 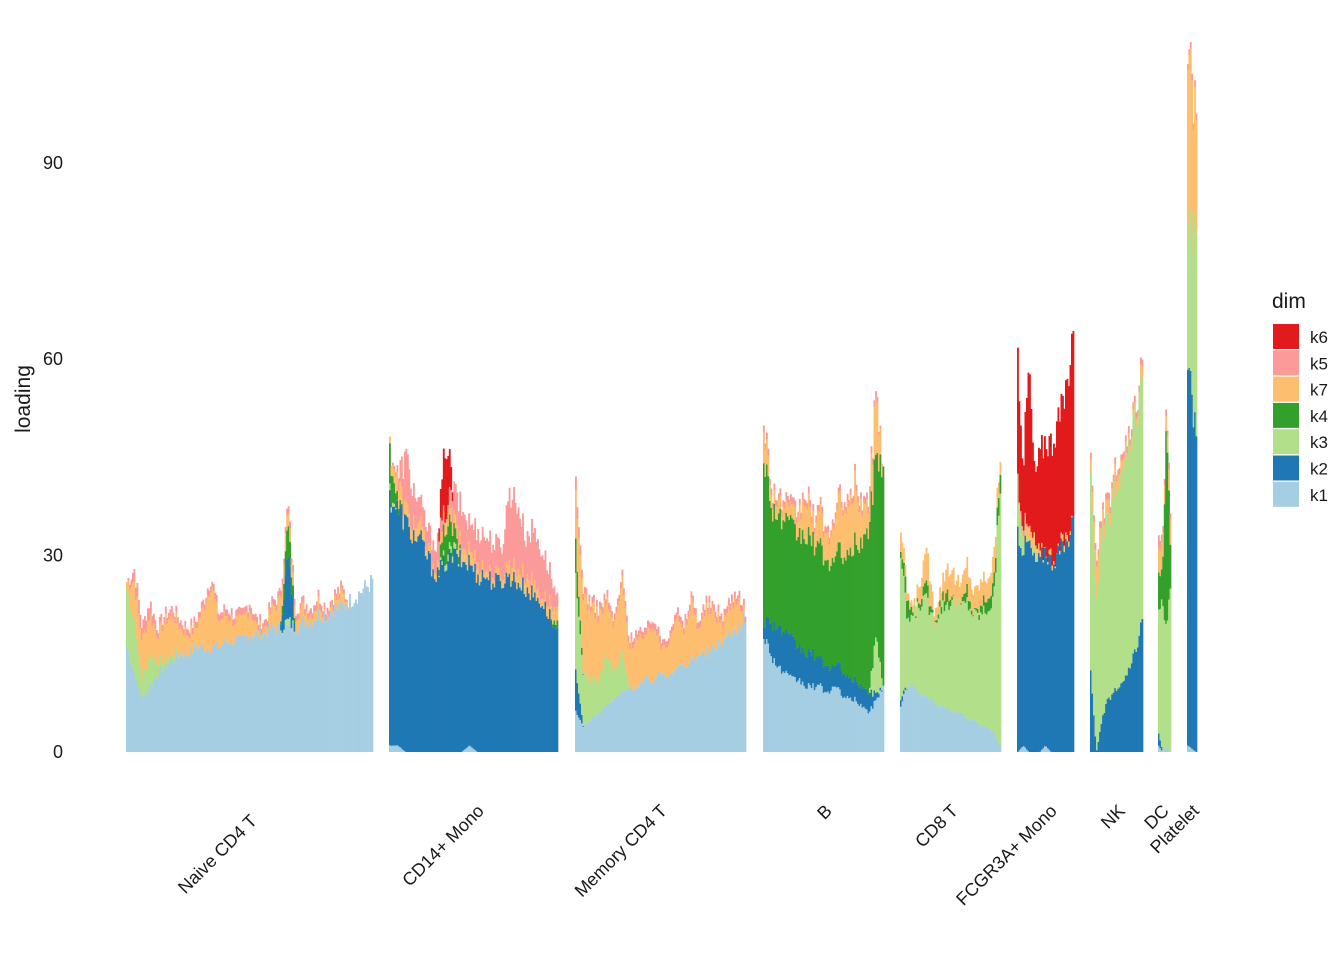 What do you see at coordinates (1319, 337) in the screenshot?
I see `legend-label: k6` at bounding box center [1319, 337].